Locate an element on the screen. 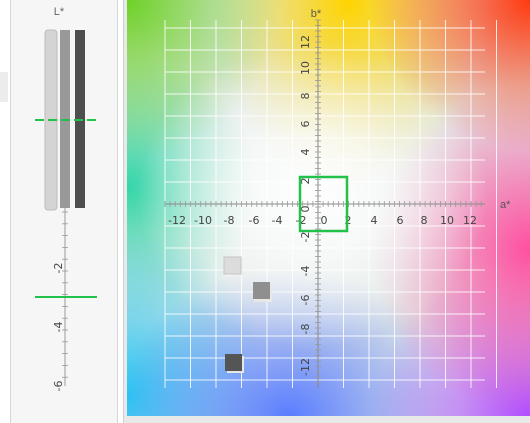 The width and height of the screenshot is (530, 423). b-axis-tick-label: 2 is located at coordinates (305, 181).